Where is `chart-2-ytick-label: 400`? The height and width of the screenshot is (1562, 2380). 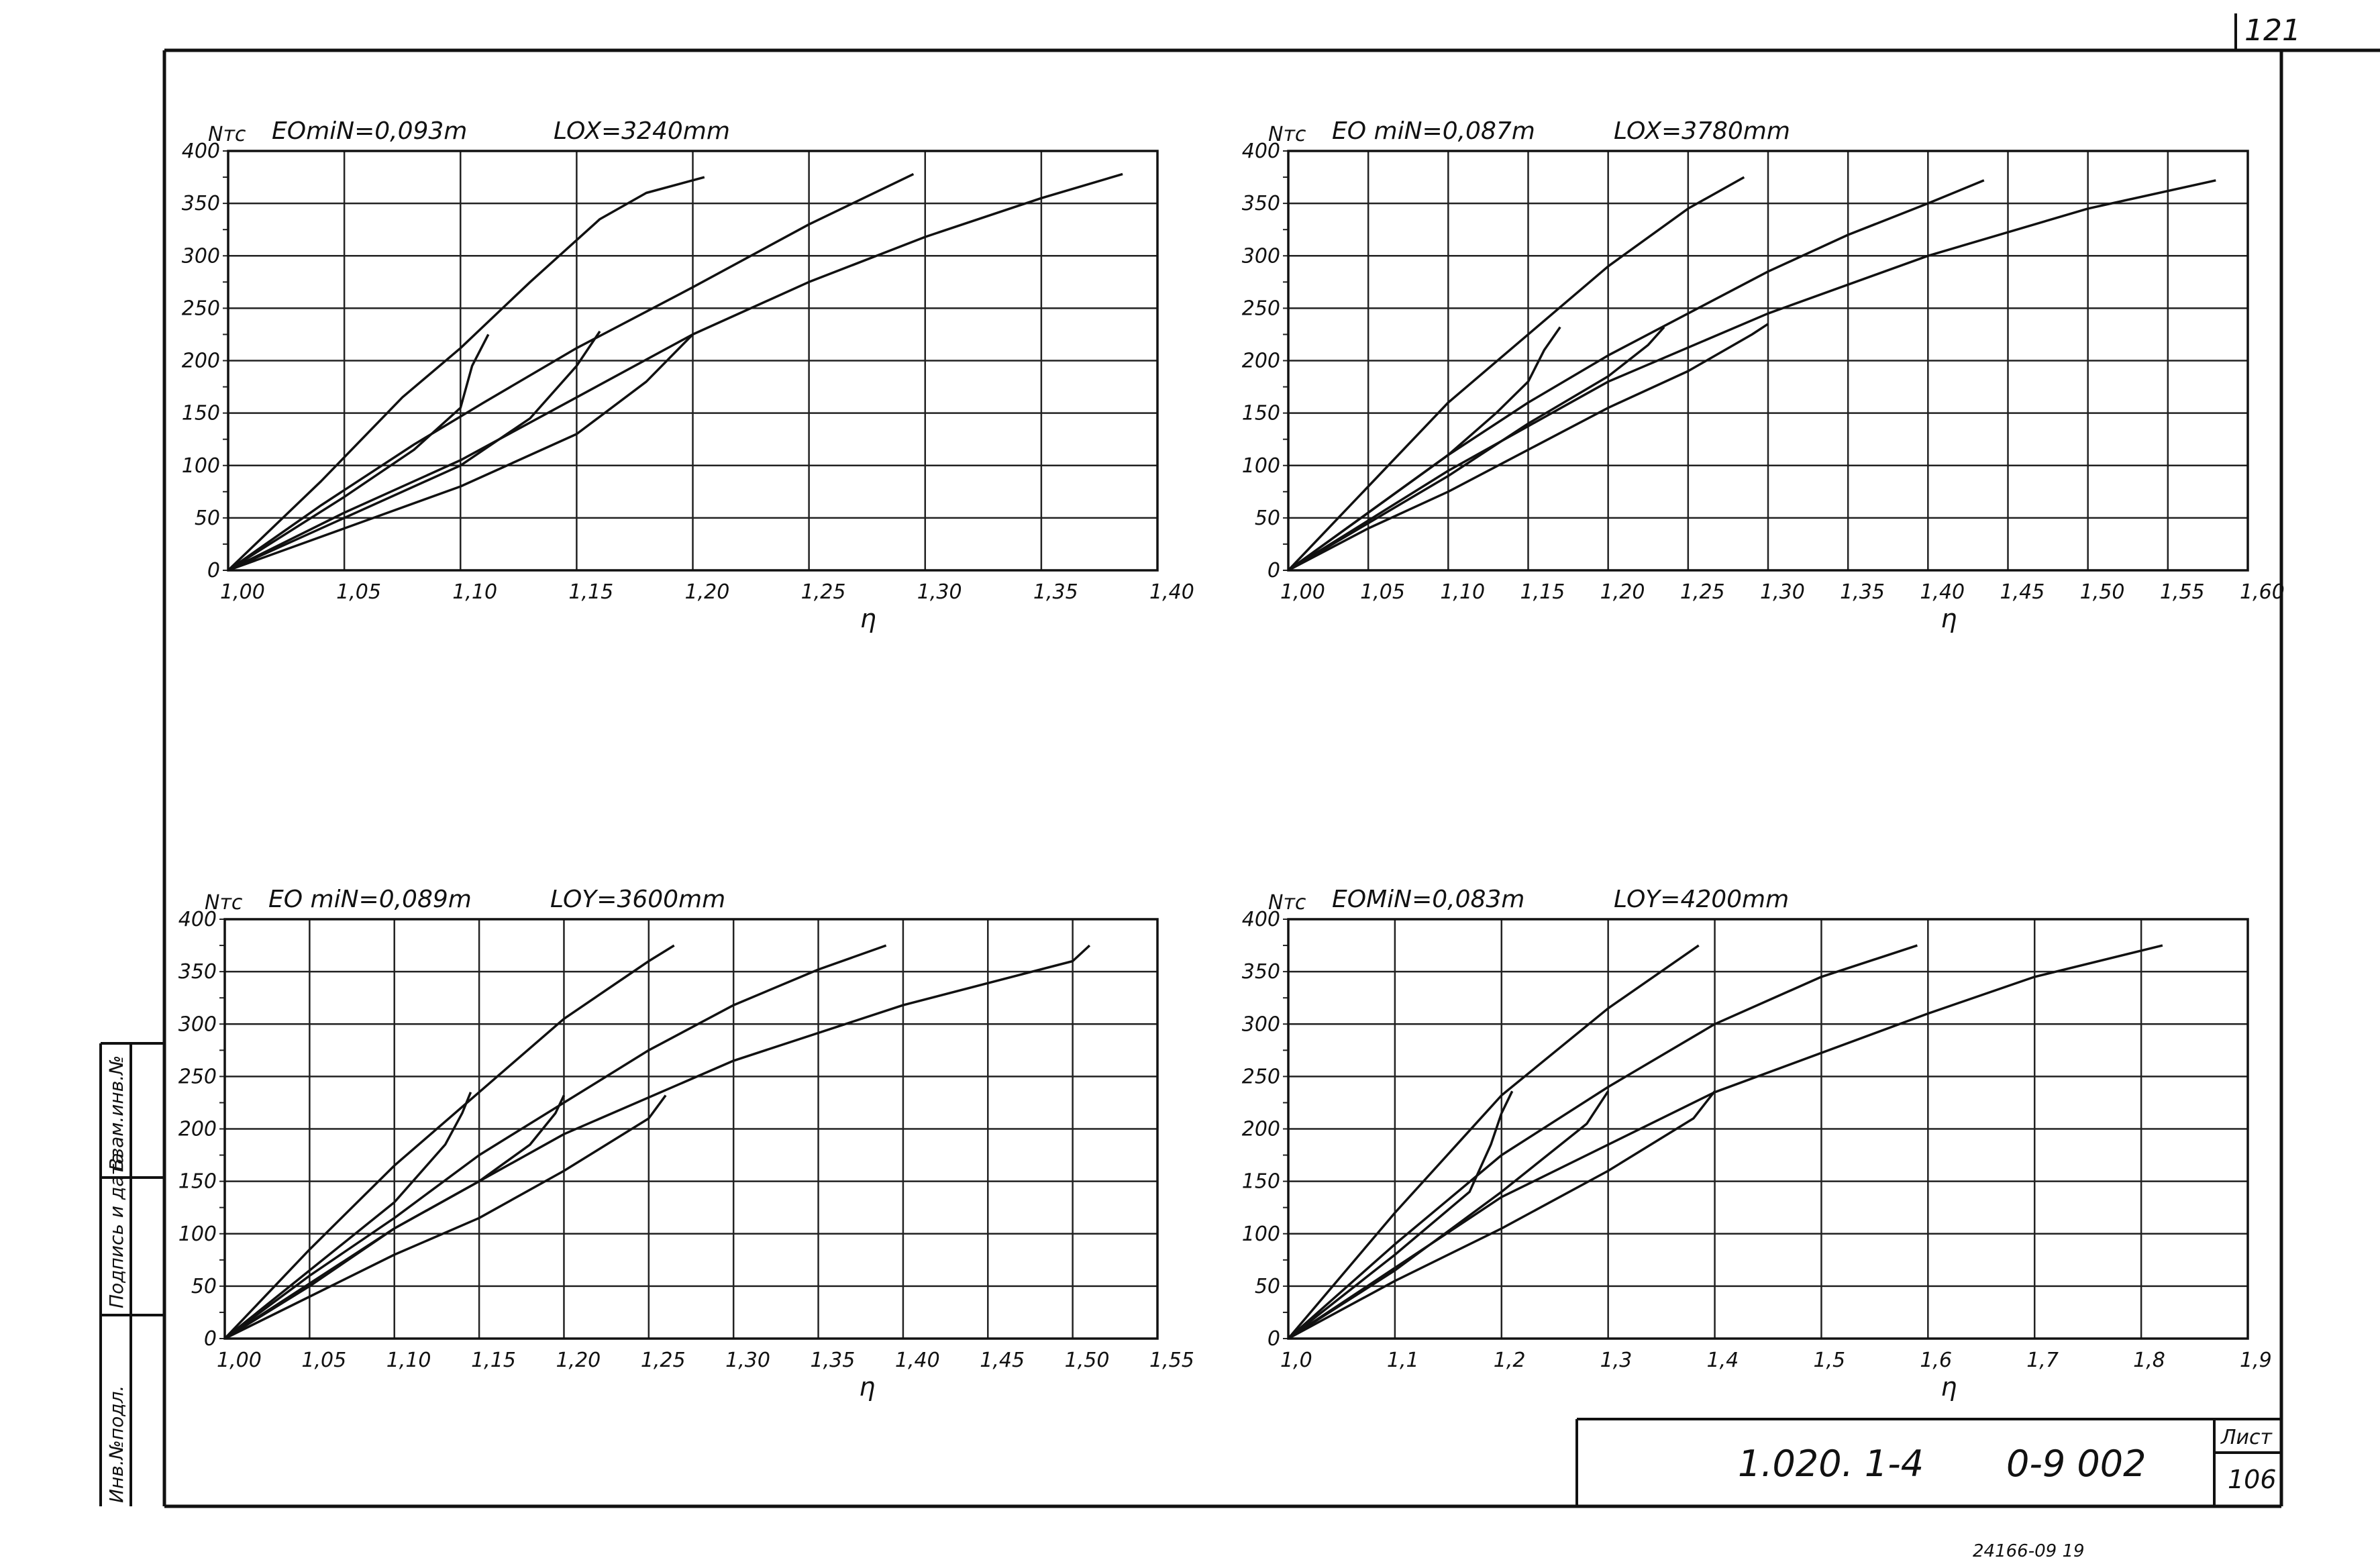
chart-2-ytick-label: 400 is located at coordinates (1261, 151).